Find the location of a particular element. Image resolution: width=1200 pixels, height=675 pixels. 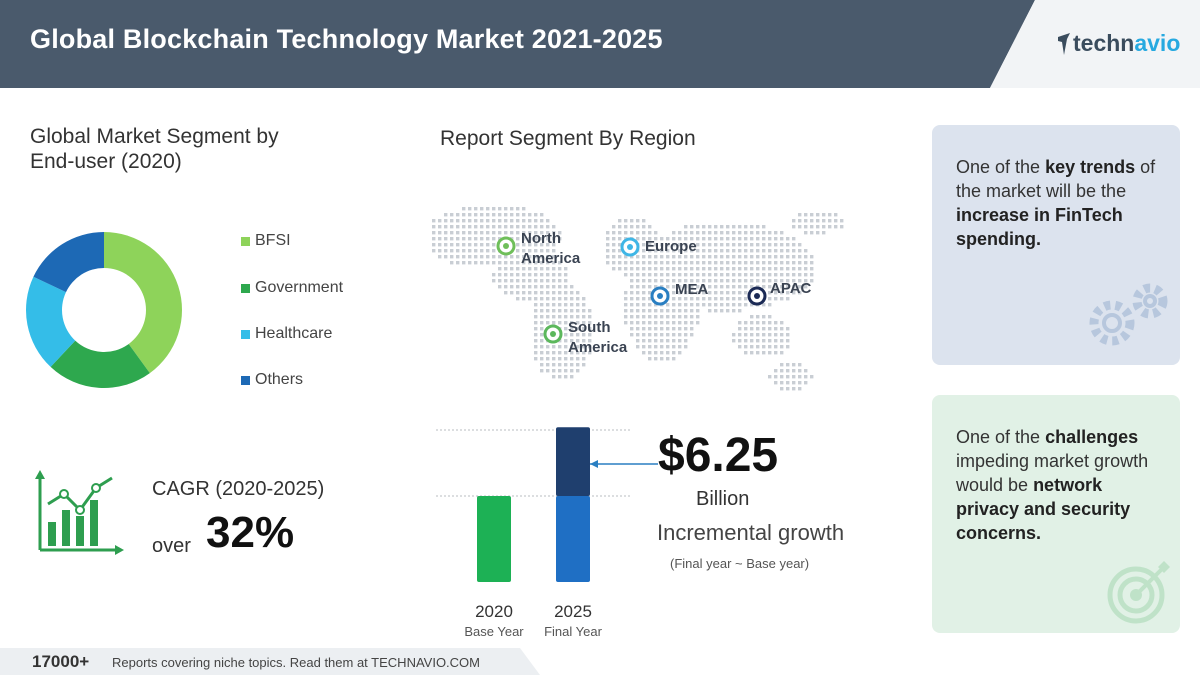

bar-sublabel-base-year: Base Year is located at coordinates (494, 631).